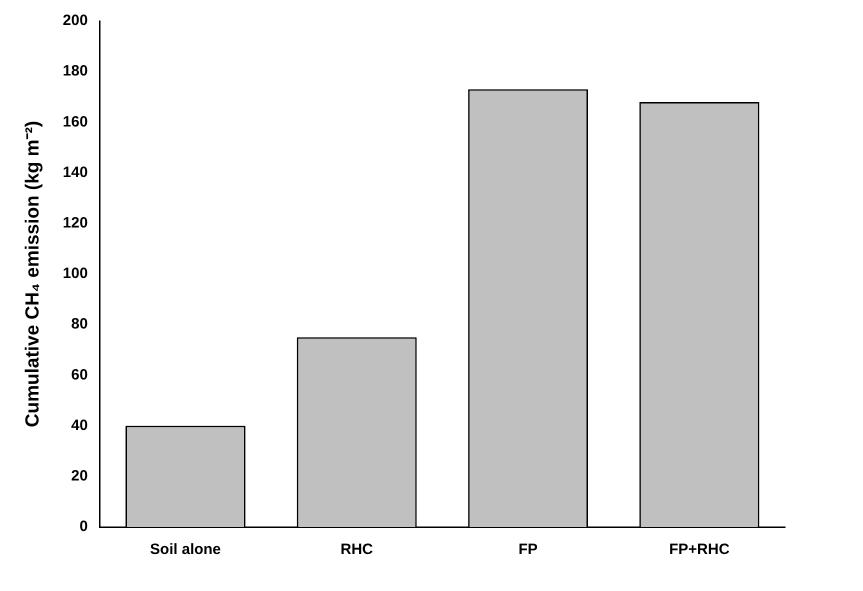 The height and width of the screenshot is (591, 863). Describe the element at coordinates (79, 324) in the screenshot. I see `y-tick-label: 80` at that location.